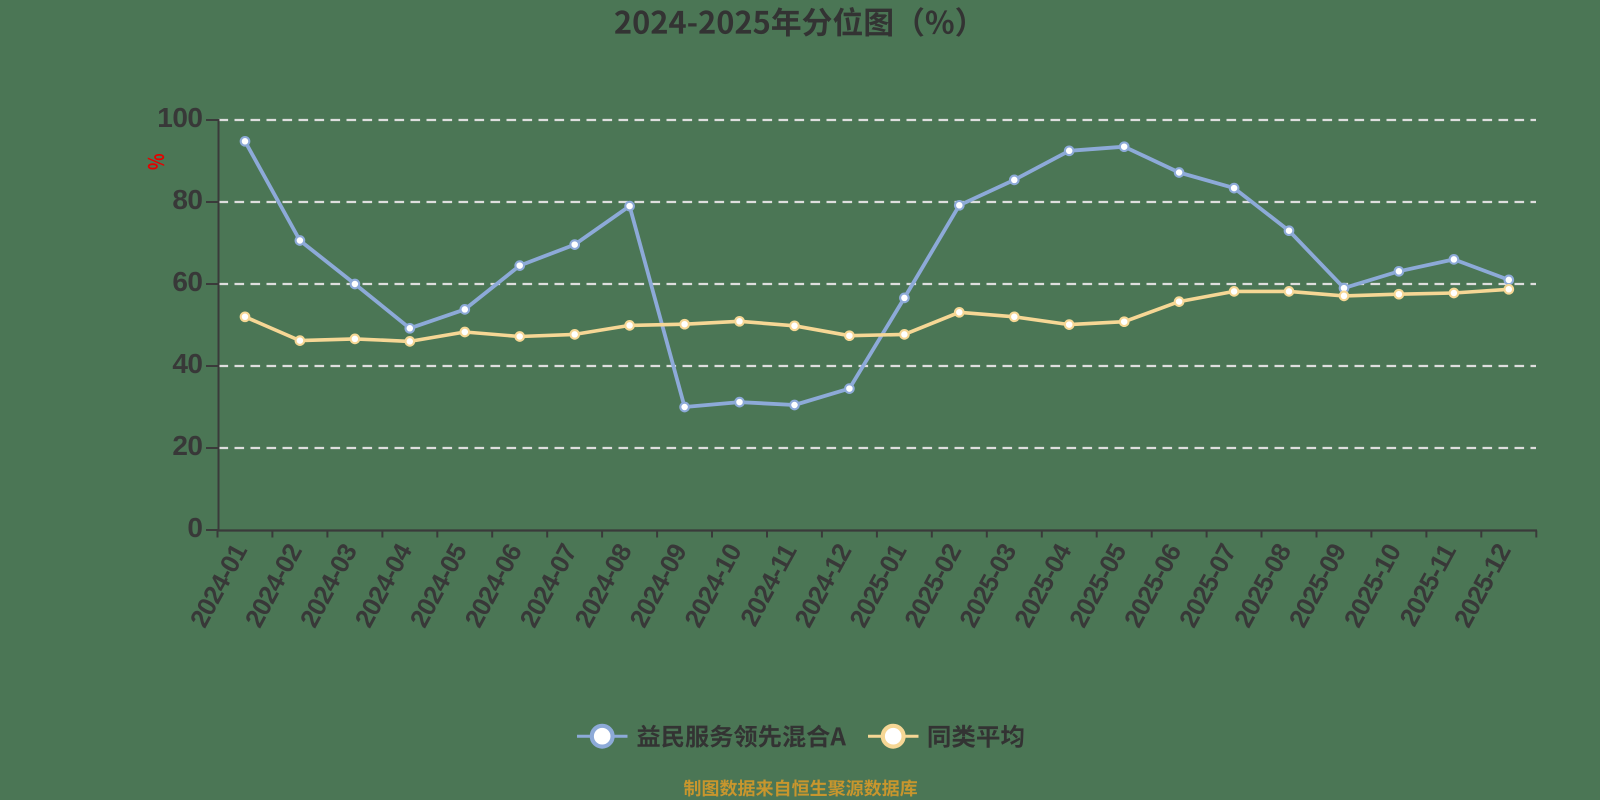 The image size is (1600, 800). Describe the element at coordinates (187, 199) in the screenshot. I see `svg-text: 80` at that location.